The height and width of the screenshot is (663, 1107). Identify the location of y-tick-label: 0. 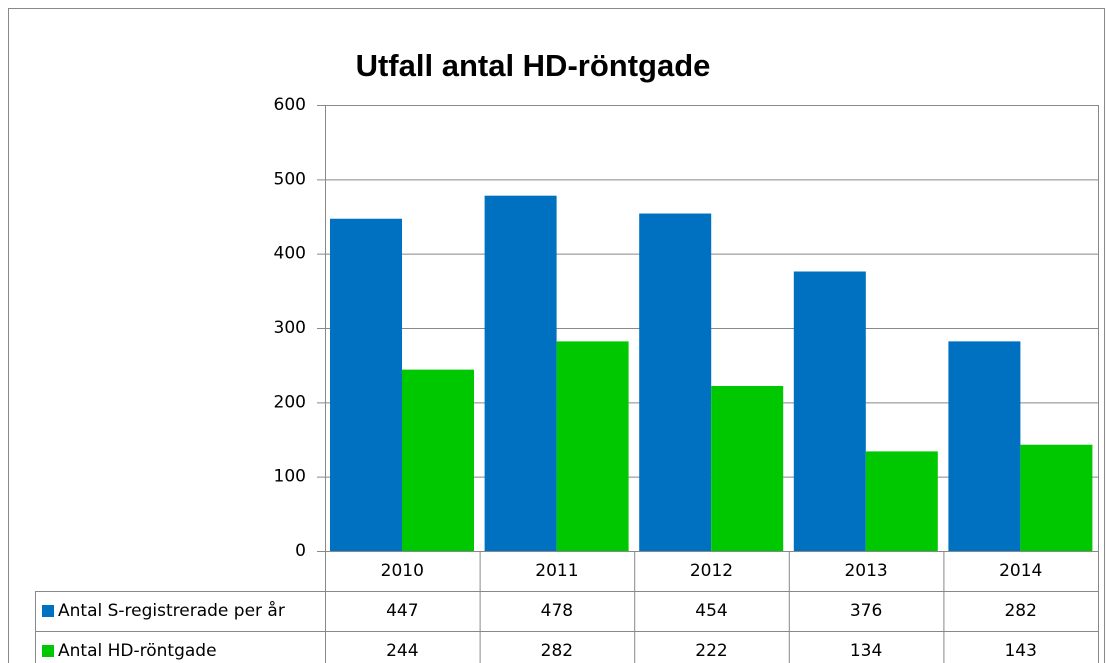
(300, 551).